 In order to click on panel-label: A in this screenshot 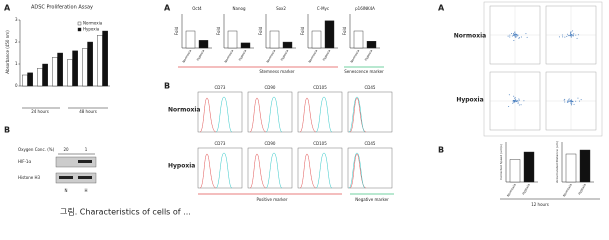, I will do `click(441, 8)`.